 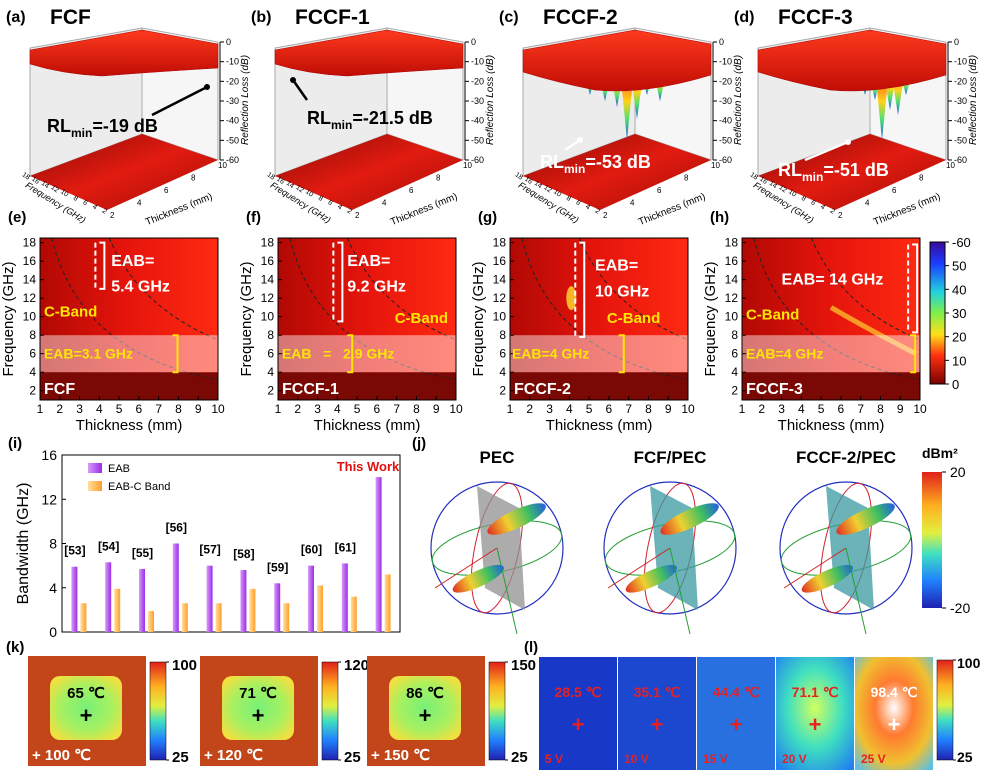 What do you see at coordinates (129, 354) in the screenshot?
I see `c-band` at bounding box center [129, 354].